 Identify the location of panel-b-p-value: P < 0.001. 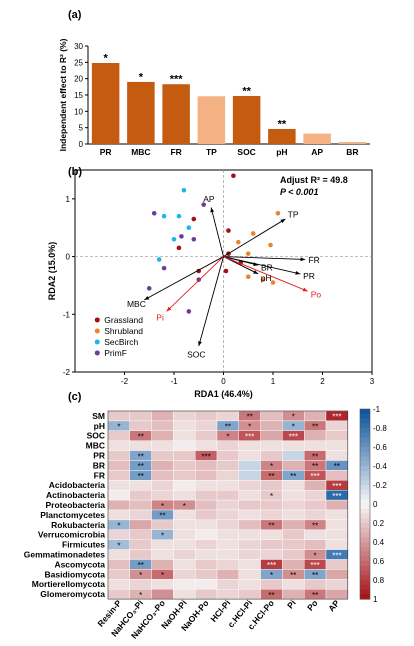
(299, 192).